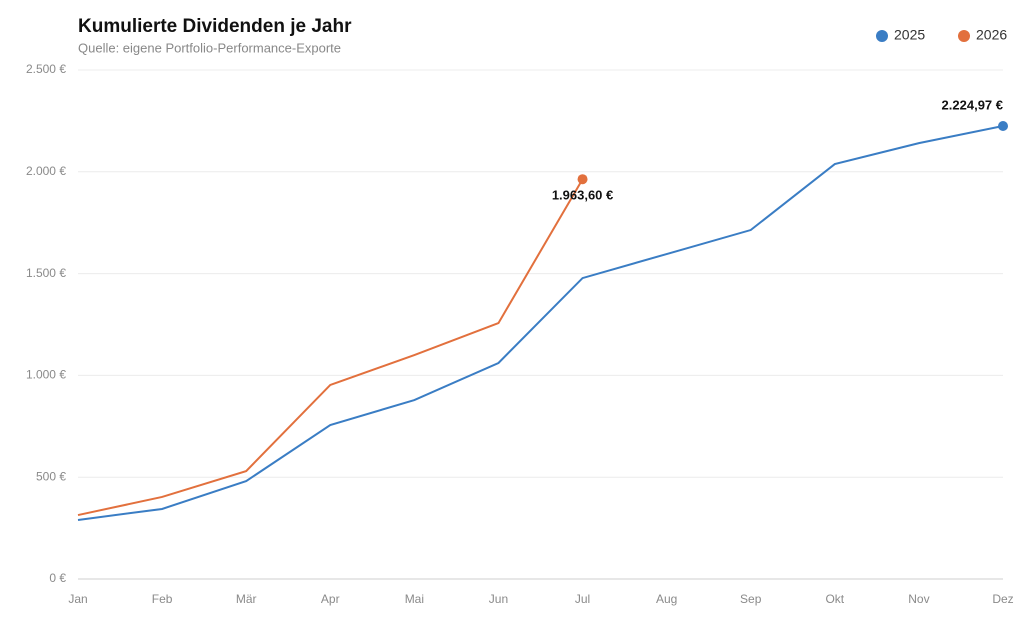 This screenshot has width=1024, height=626. Describe the element at coordinates (215, 26) in the screenshot. I see `chart-title: Kumulierte Dividenden je Jahr` at that location.